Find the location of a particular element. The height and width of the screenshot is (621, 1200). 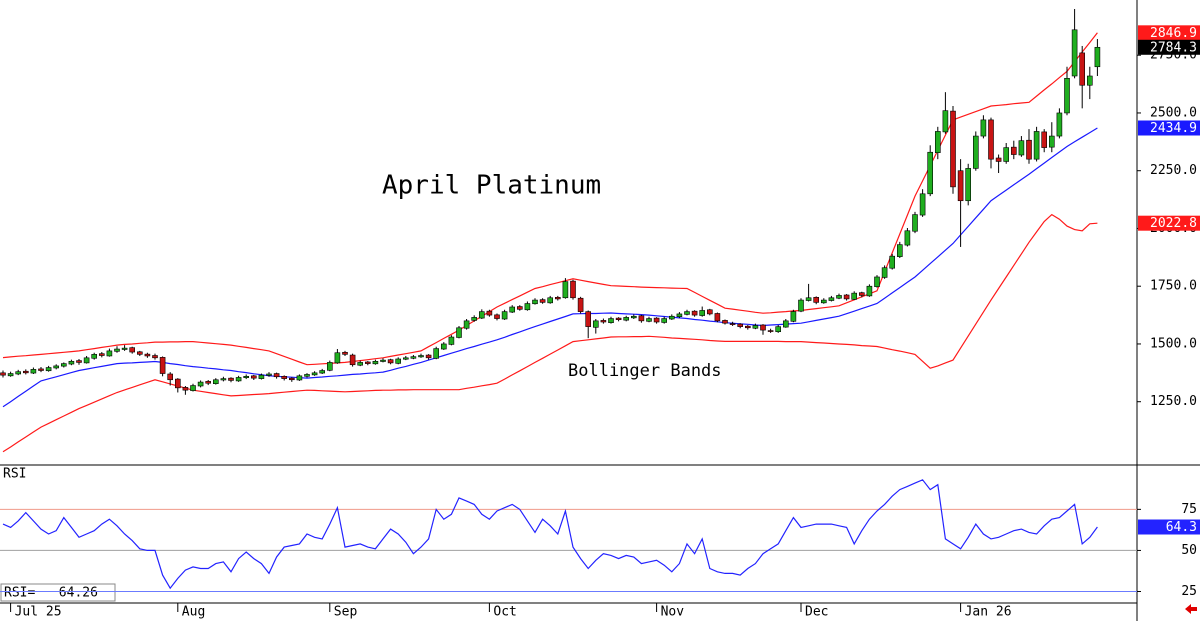

value-tag-label: 2022.8 is located at coordinates (1173, 223).